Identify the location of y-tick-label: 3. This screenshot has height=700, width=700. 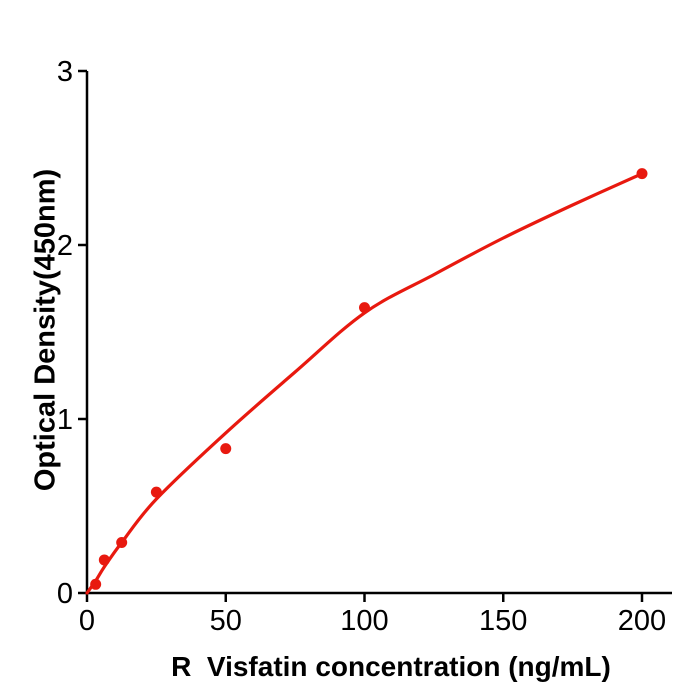
(65, 72).